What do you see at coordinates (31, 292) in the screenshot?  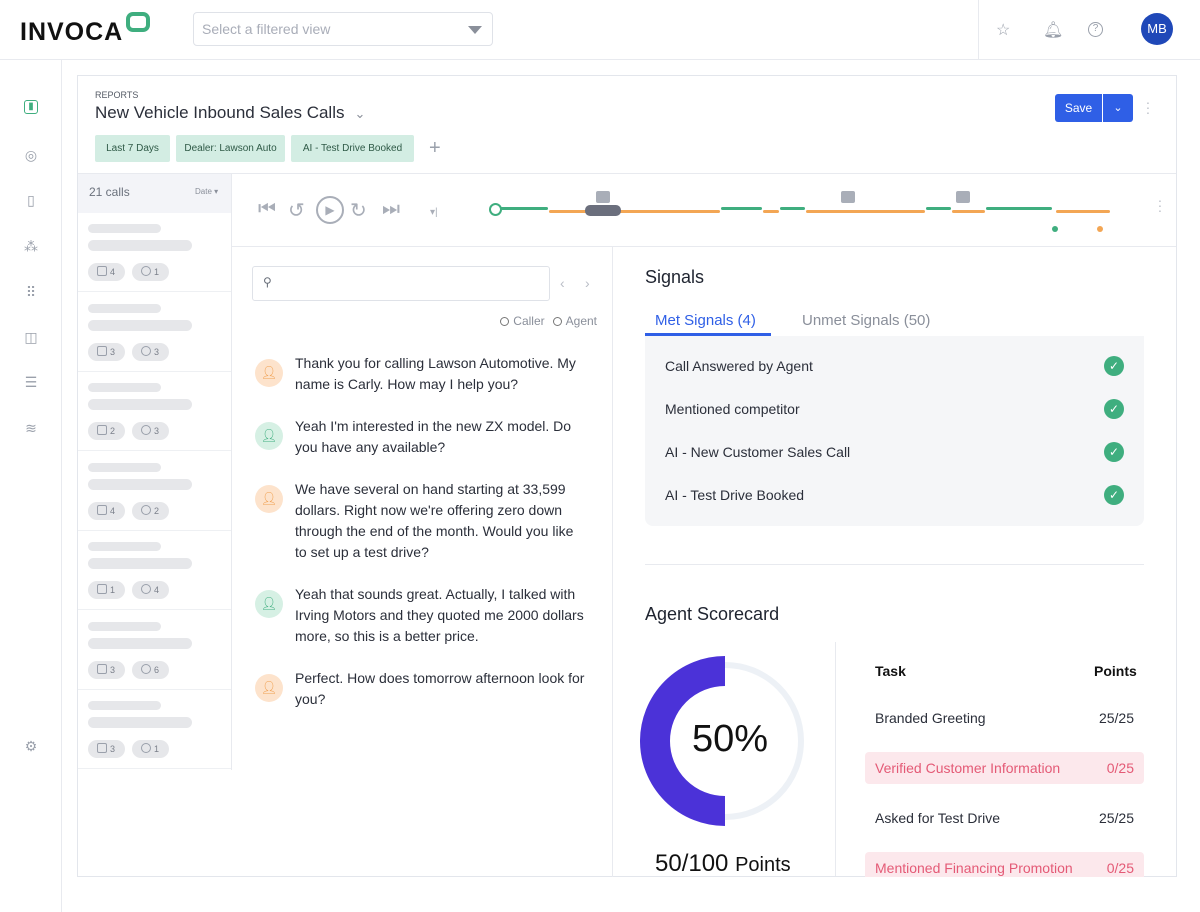 I see `apps-icon: ⠿` at bounding box center [31, 292].